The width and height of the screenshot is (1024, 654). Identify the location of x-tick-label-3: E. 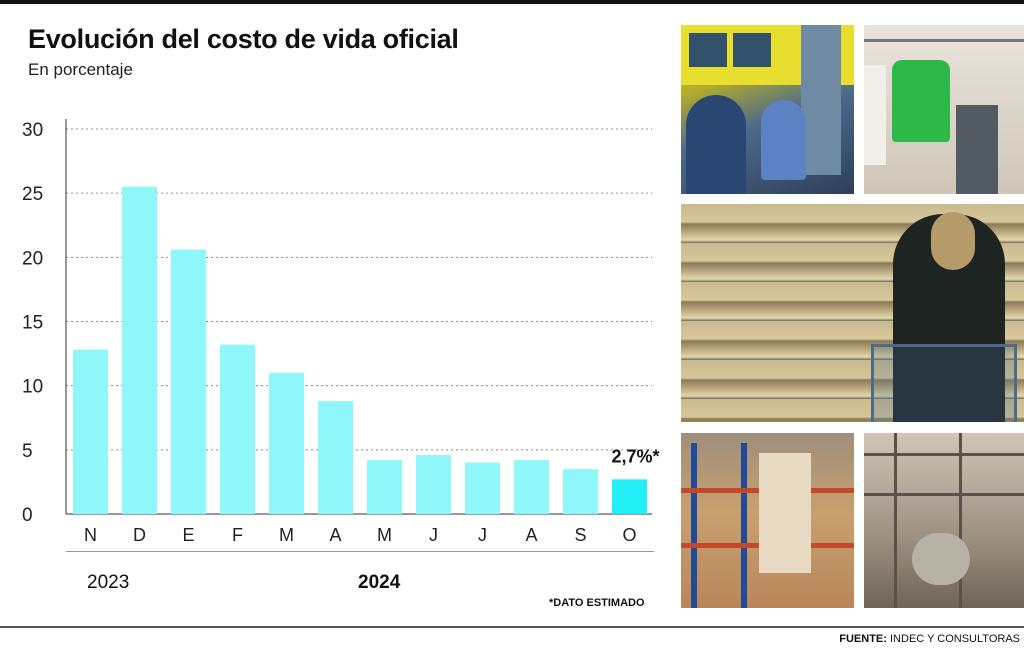
(188, 535).